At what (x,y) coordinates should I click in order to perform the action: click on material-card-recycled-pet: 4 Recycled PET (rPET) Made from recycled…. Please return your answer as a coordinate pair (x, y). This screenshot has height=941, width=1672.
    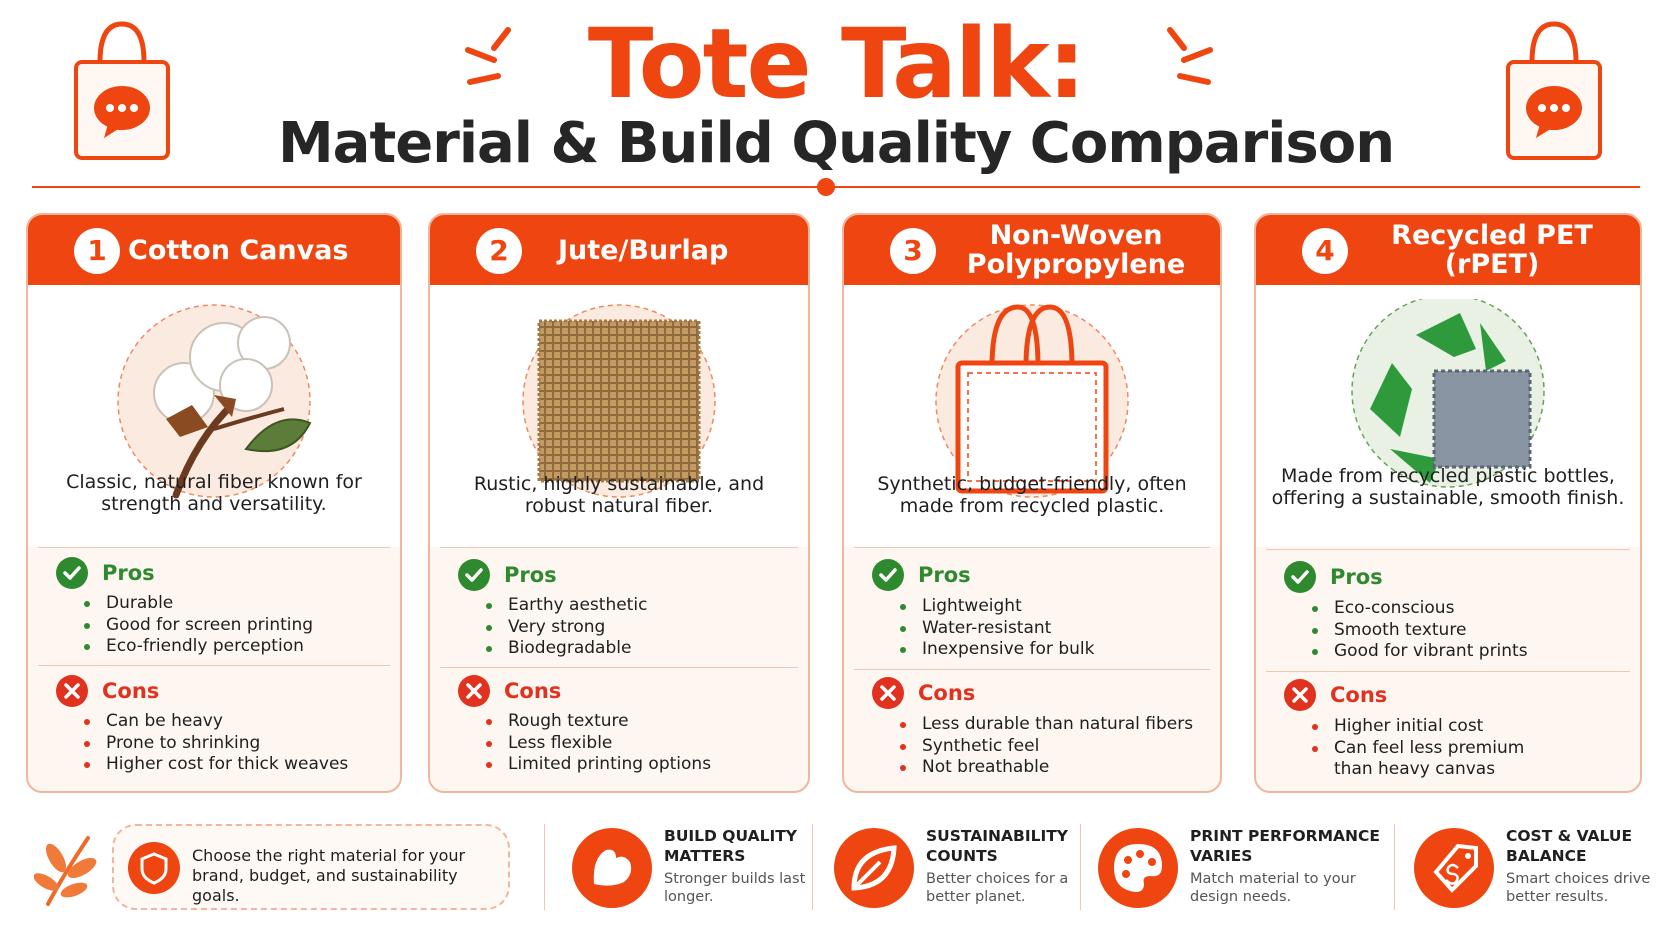
    Looking at the image, I should click on (1448, 503).